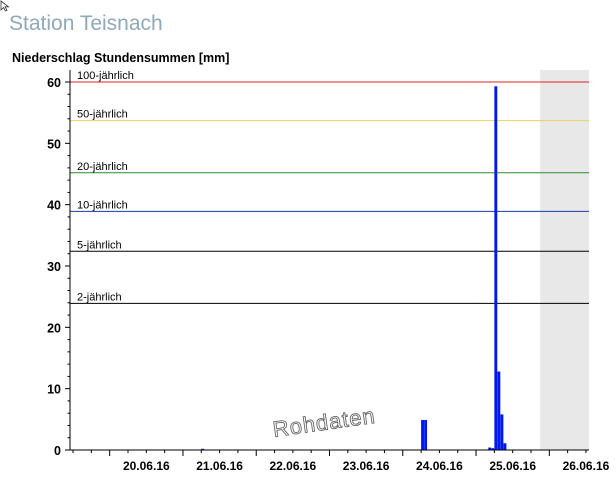  What do you see at coordinates (102, 115) in the screenshot?
I see `threshold-label-1: 50-jährlich` at bounding box center [102, 115].